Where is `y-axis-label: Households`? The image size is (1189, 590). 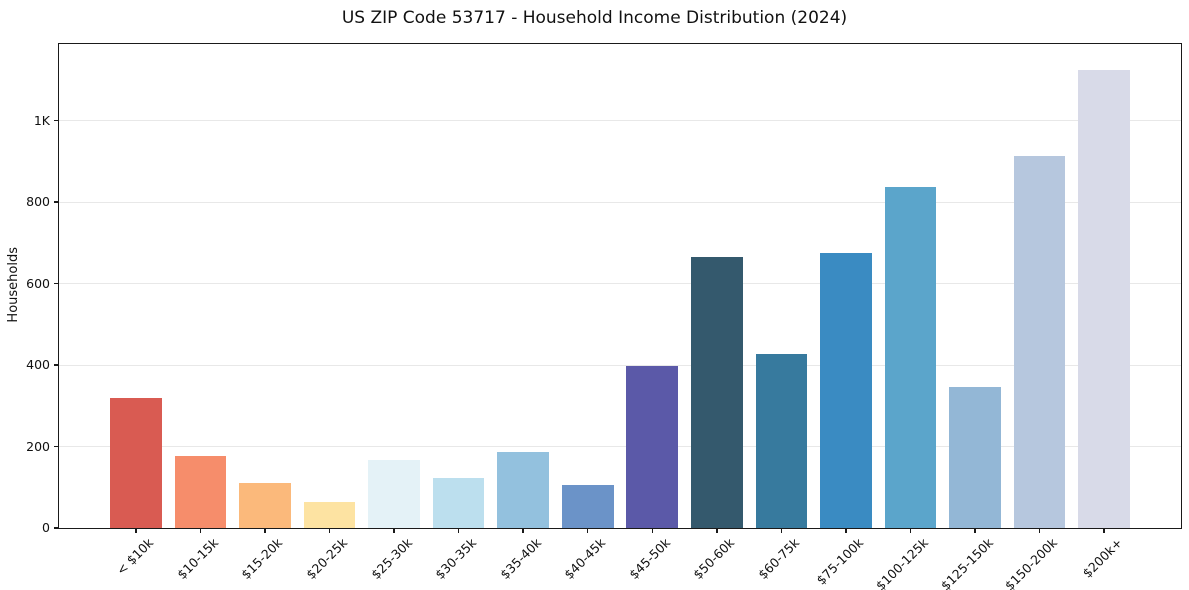 y-axis-label: Households is located at coordinates (13, 285).